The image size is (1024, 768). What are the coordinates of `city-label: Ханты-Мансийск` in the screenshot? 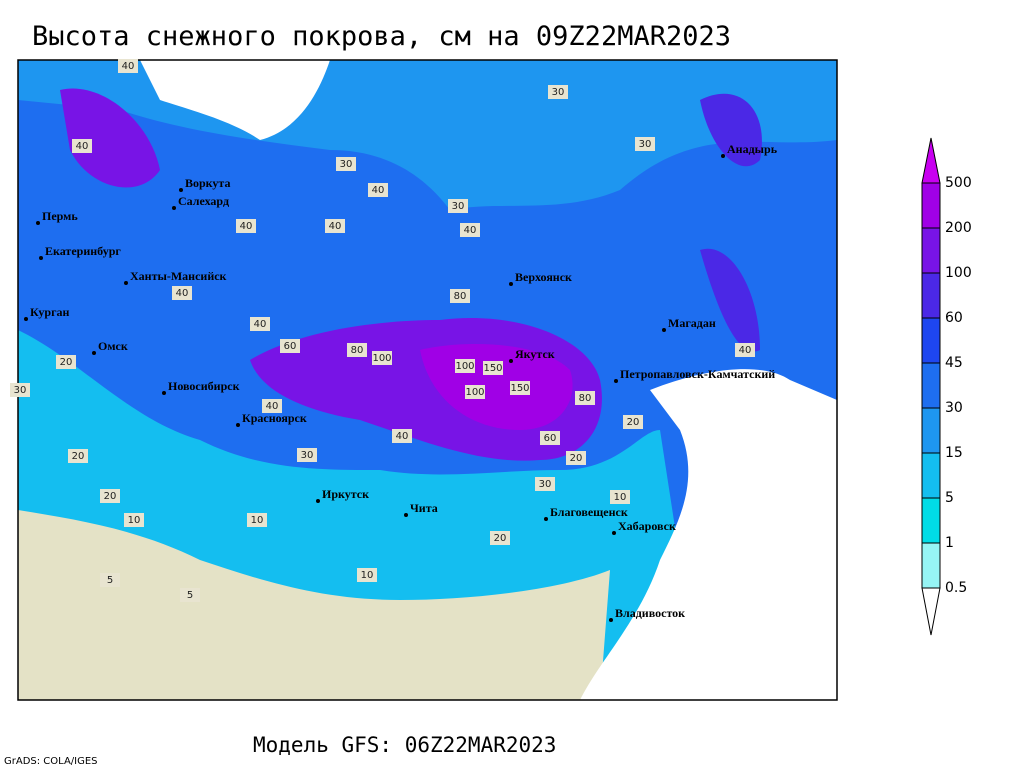 It's located at (178, 276).